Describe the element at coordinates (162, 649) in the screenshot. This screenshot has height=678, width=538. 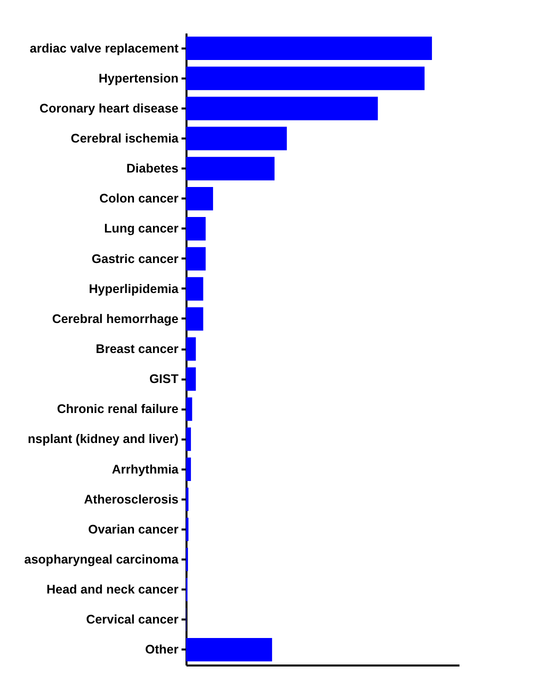
I see `y-tick-label: Other` at that location.